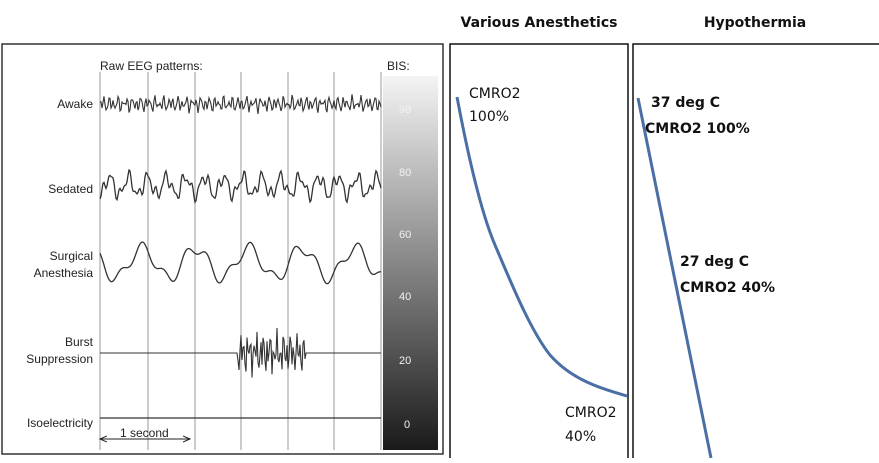 Image resolution: width=879 pixels, height=463 pixels. What do you see at coordinates (591, 413) in the screenshot?
I see `anesthetics-end-line1: CMRO2` at bounding box center [591, 413].